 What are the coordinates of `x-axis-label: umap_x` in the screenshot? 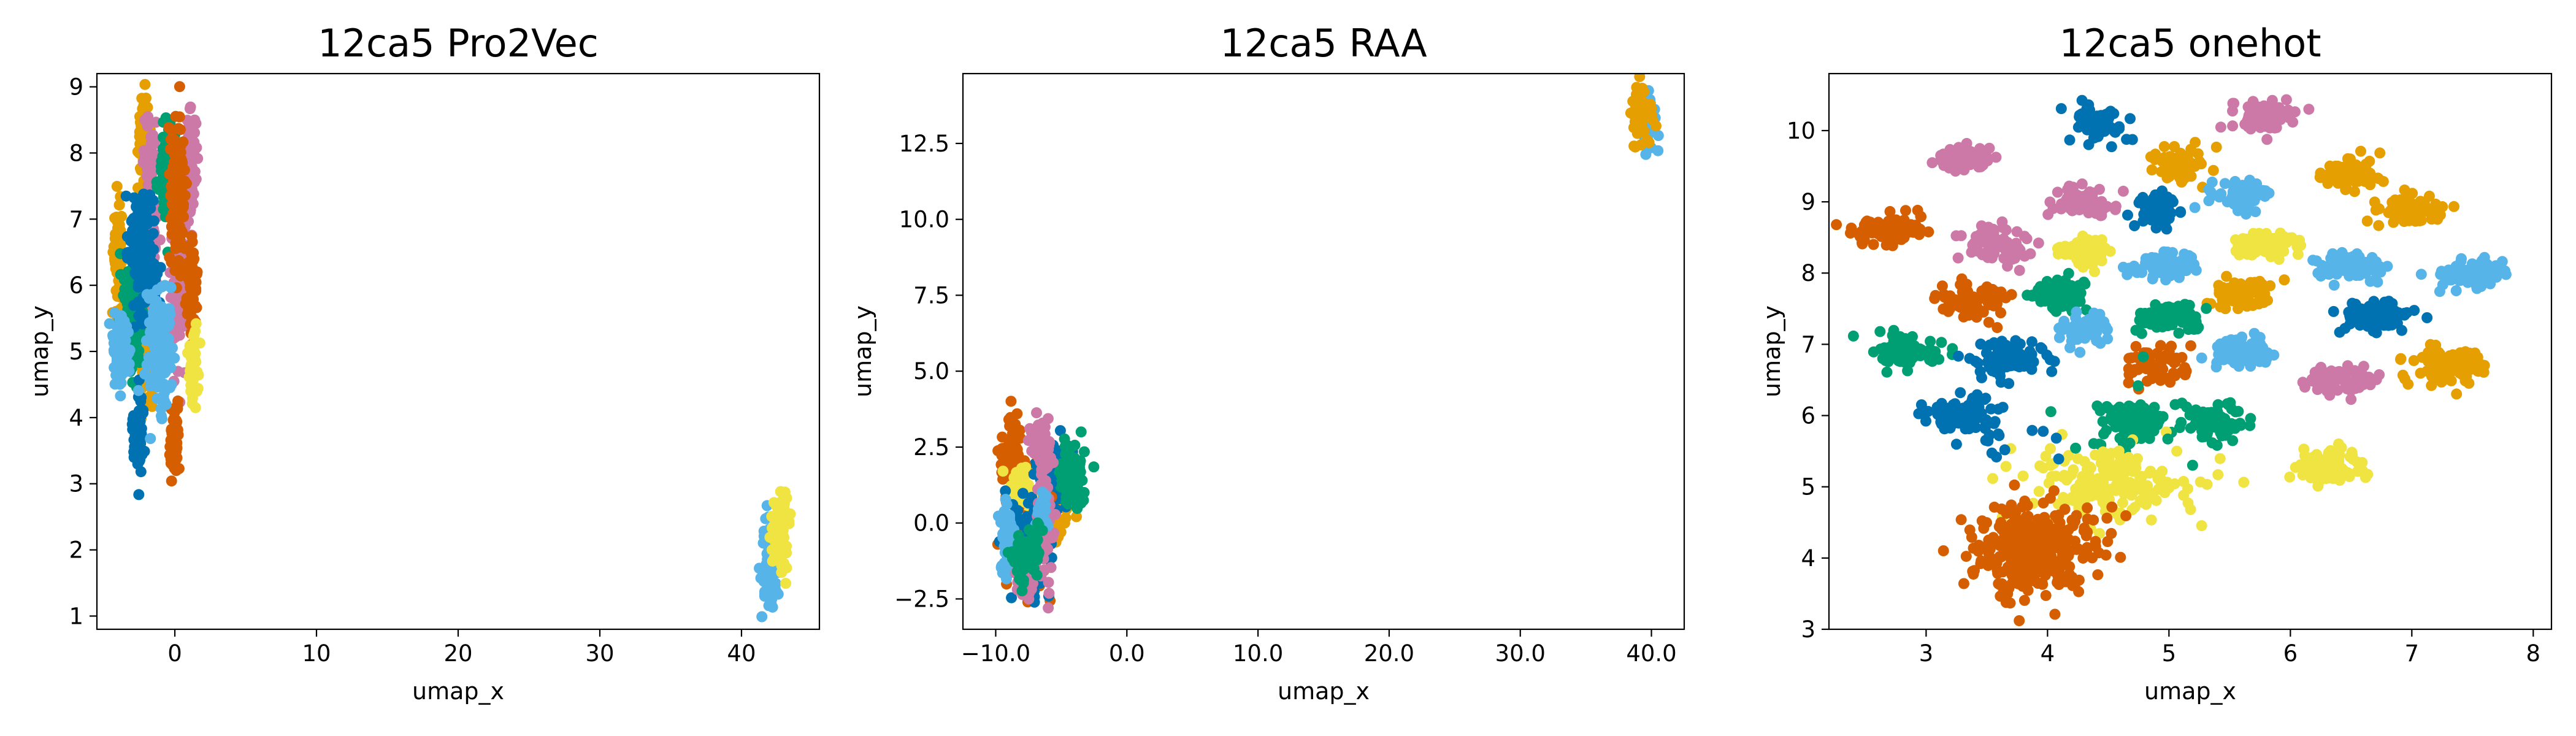 It's located at (1324, 691).